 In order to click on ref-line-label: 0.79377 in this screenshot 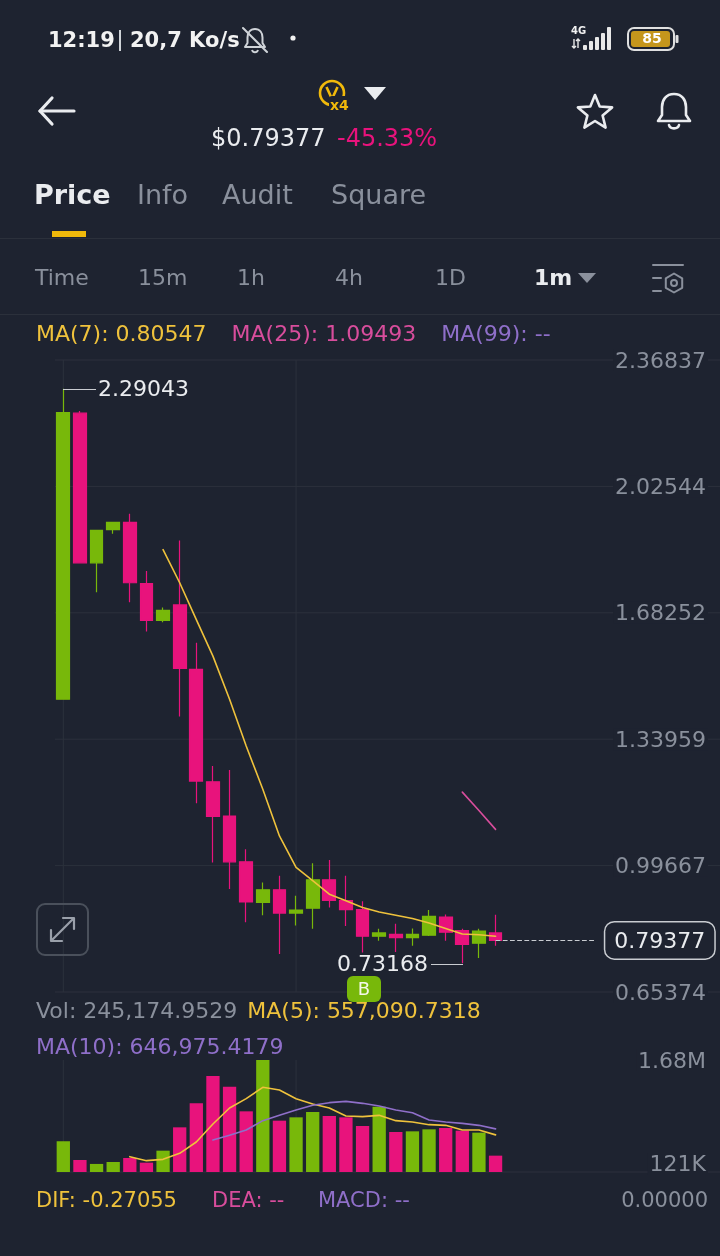, I will do `click(660, 940)`.